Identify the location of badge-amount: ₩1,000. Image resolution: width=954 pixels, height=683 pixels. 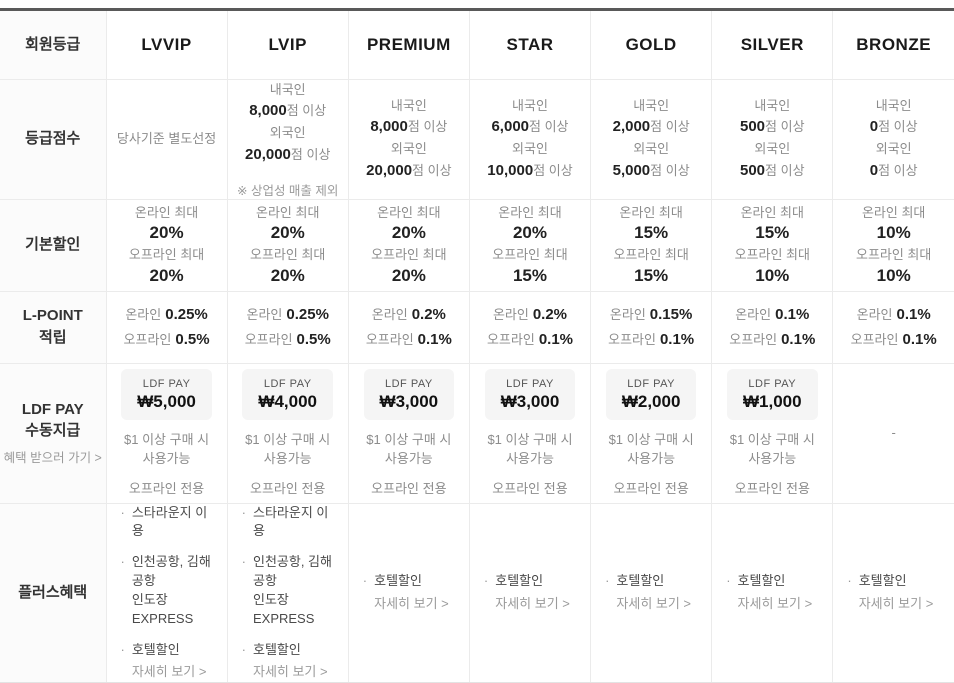
(772, 401).